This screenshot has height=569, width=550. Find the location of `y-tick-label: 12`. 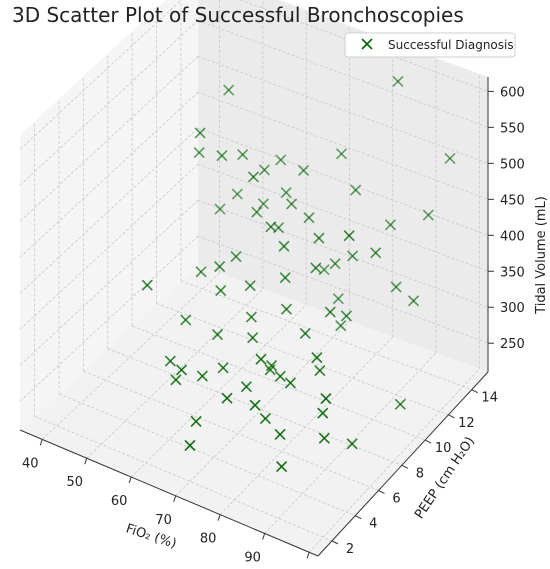

y-tick-label: 12 is located at coordinates (466, 423).